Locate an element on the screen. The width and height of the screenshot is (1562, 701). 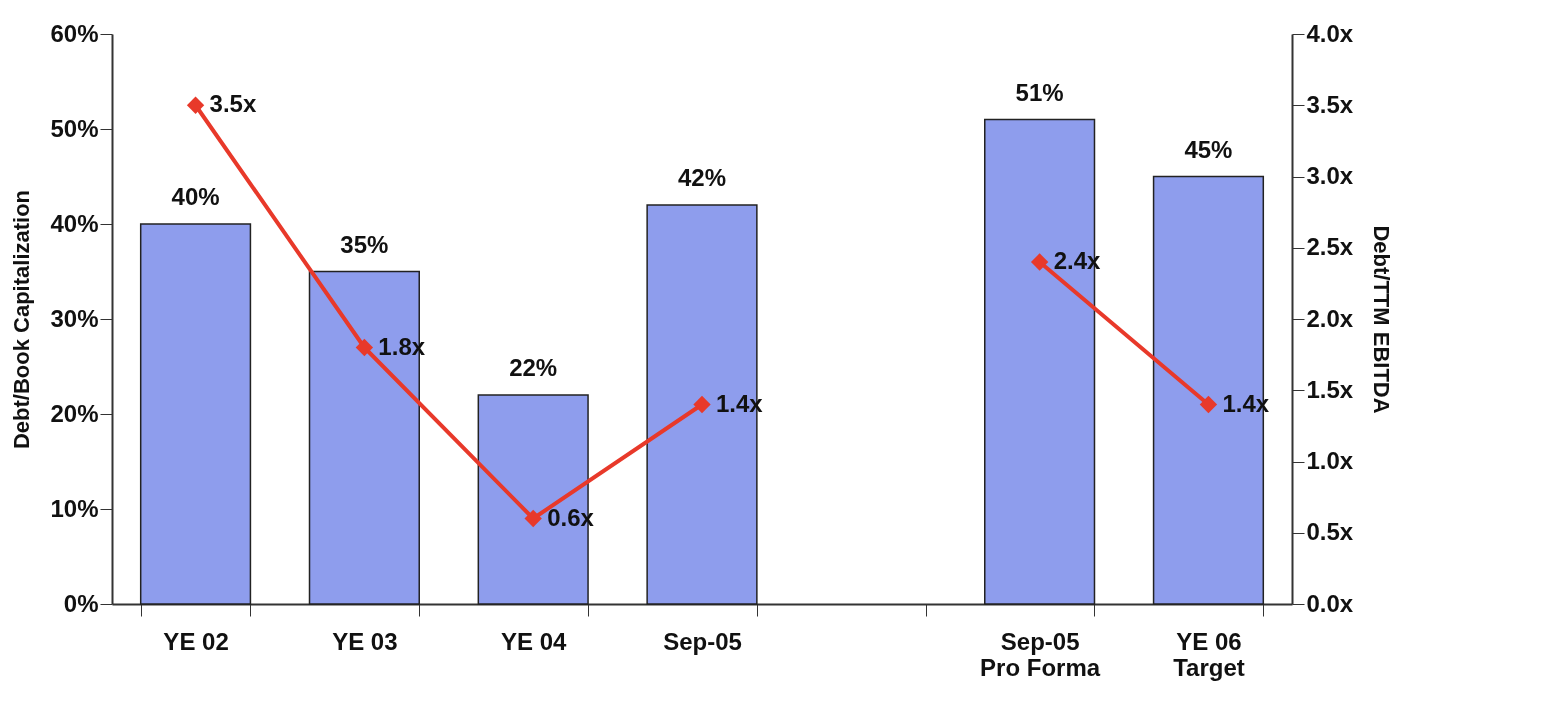
y-tick-label: 30% is located at coordinates (74, 318).